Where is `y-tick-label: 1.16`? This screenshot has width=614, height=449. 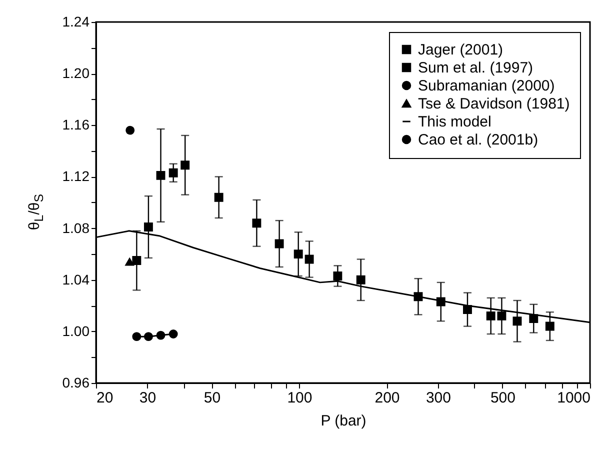 y-tick-label: 1.16 is located at coordinates (76, 124).